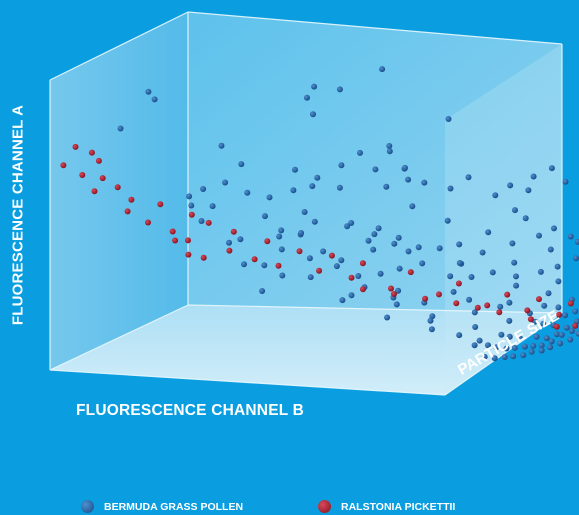 This screenshot has height=515, width=579. Describe the element at coordinates (289, 506) in the screenshot. I see `legend: BERMUDA GRASS POLLEN RALSTONIA PICKETTII` at that location.